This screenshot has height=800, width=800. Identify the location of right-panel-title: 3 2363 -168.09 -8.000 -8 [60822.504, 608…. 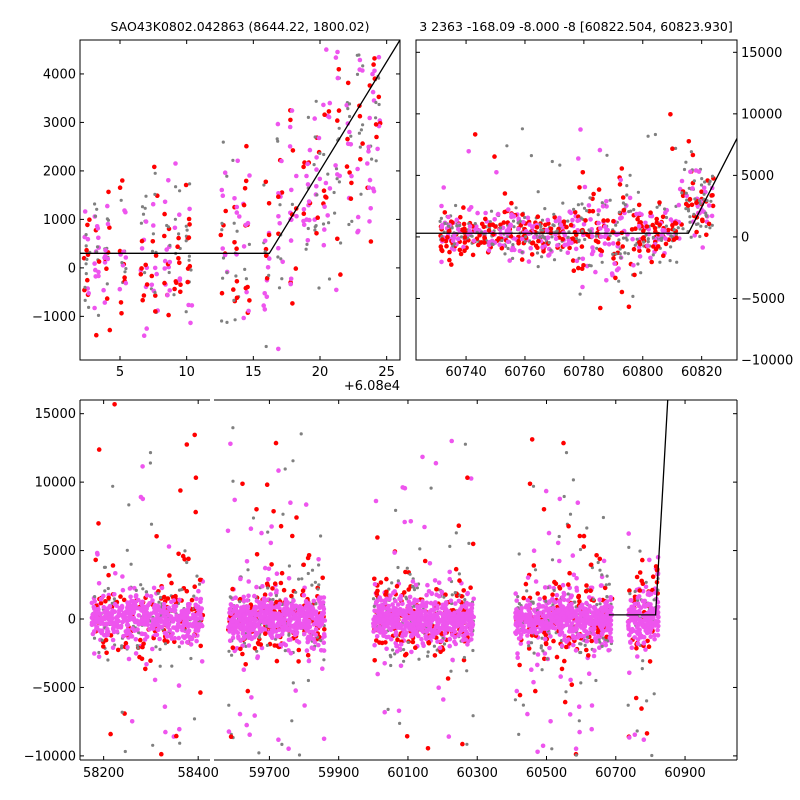
(576, 26).